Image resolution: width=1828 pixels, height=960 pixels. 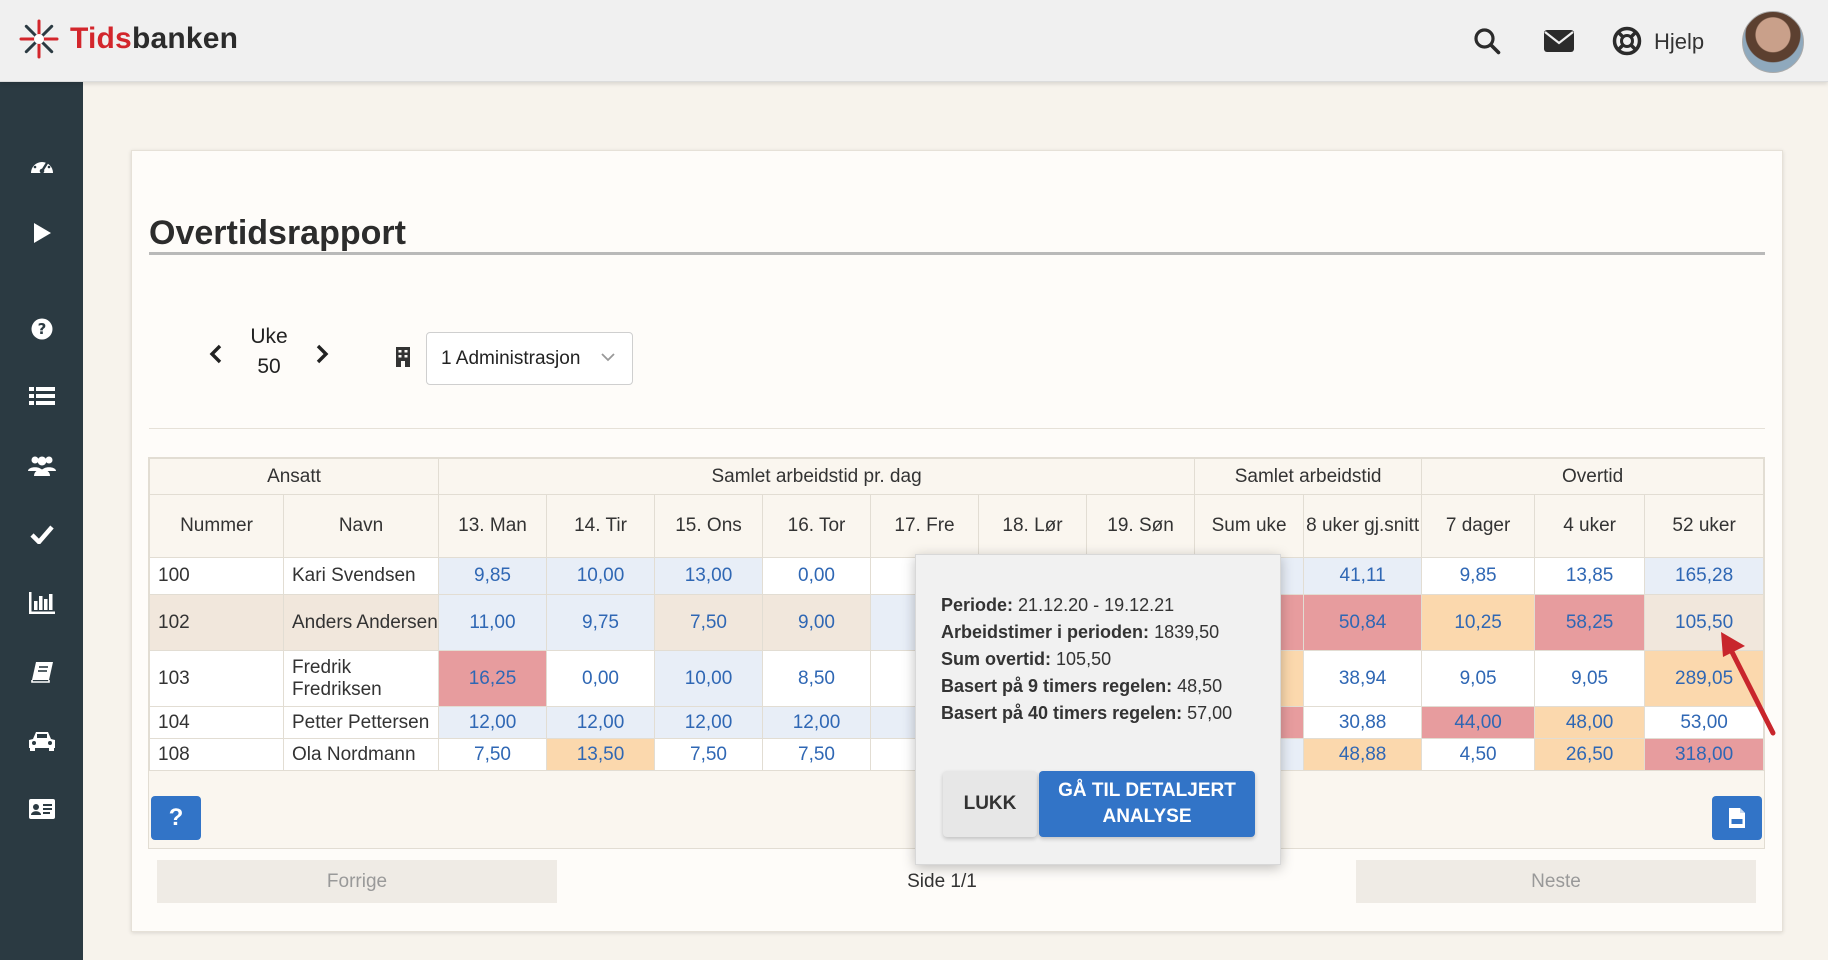 I want to click on column-header: 52 uker, so click(x=1704, y=526).